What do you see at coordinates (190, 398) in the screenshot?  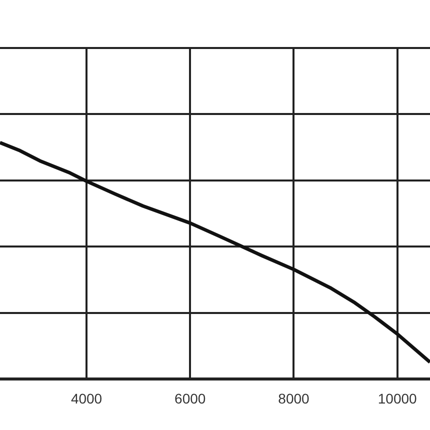 I see `x-tick-label: 6000` at bounding box center [190, 398].